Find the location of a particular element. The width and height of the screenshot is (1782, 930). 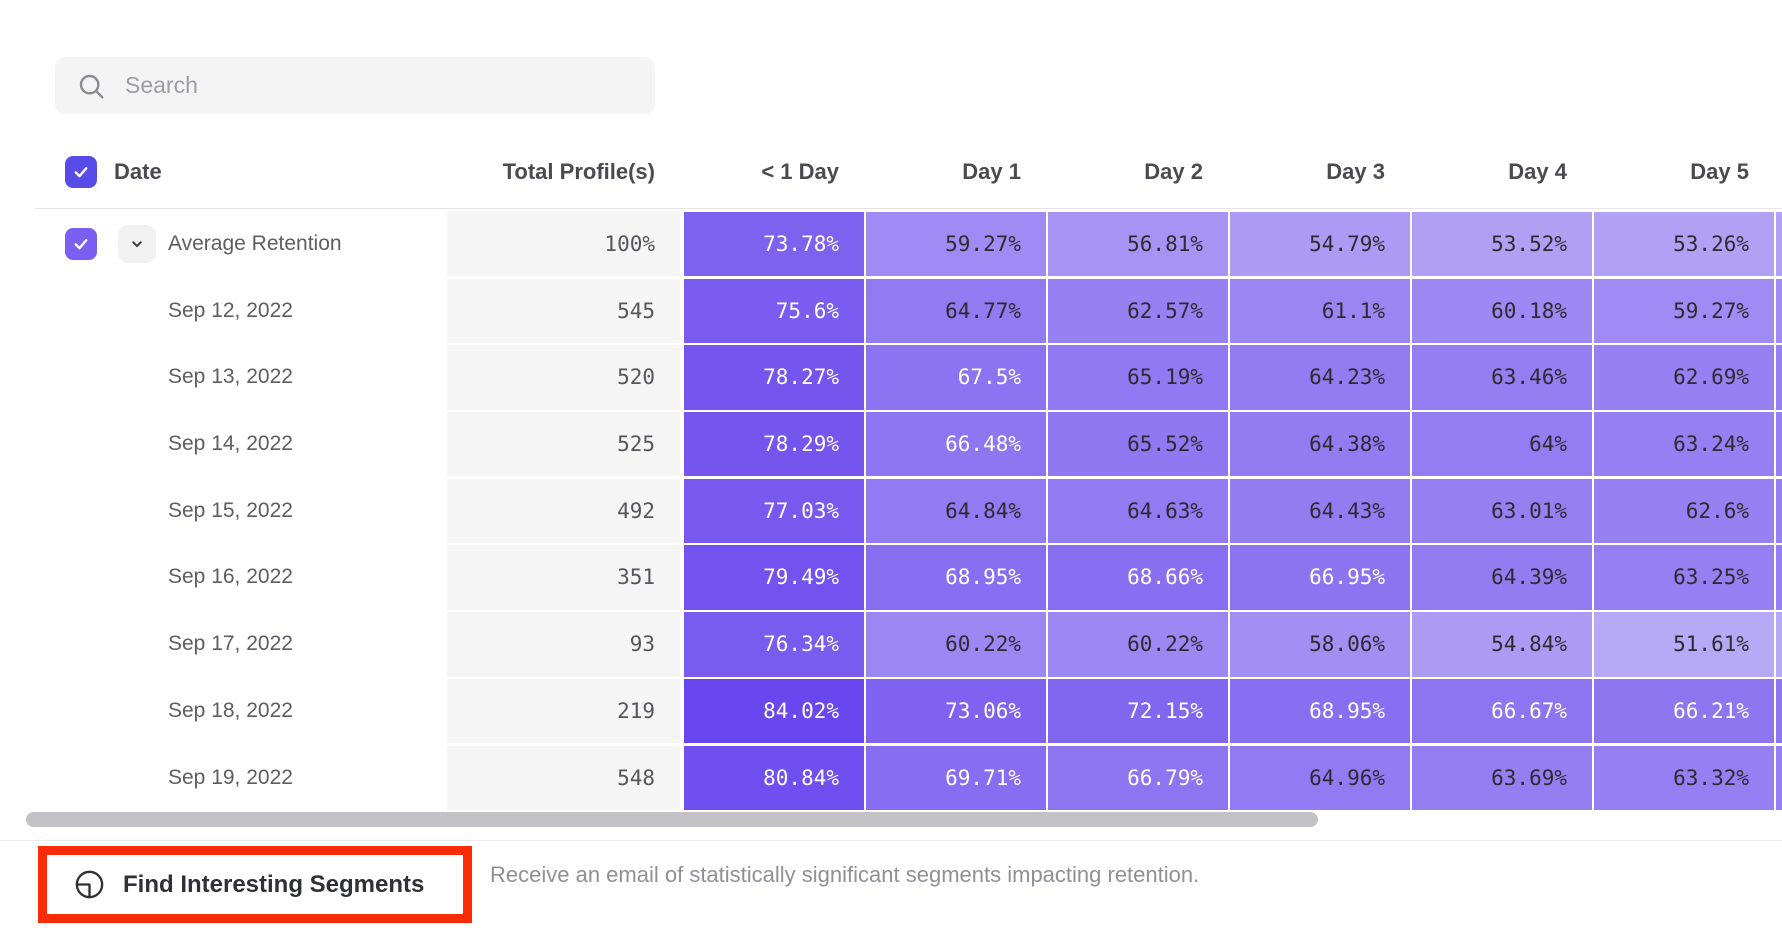

row-date-cell: Sep 18, 2022 is located at coordinates (222, 711).